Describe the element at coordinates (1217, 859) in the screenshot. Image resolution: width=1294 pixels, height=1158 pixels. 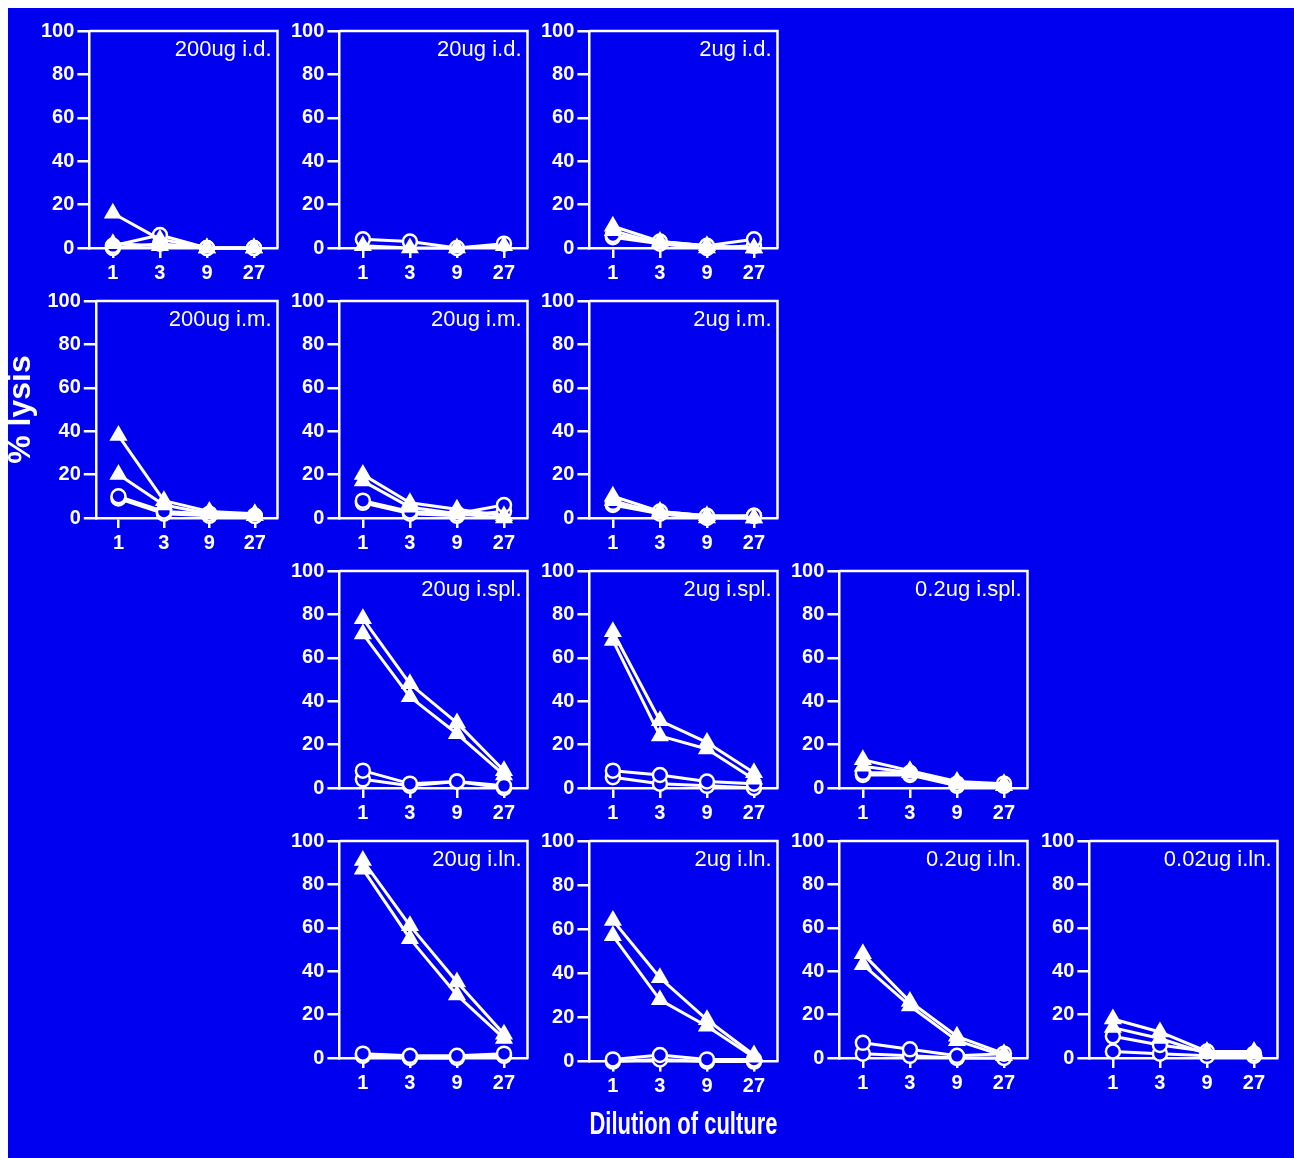
I see `chart-title: 0.02ug i.ln.` at that location.